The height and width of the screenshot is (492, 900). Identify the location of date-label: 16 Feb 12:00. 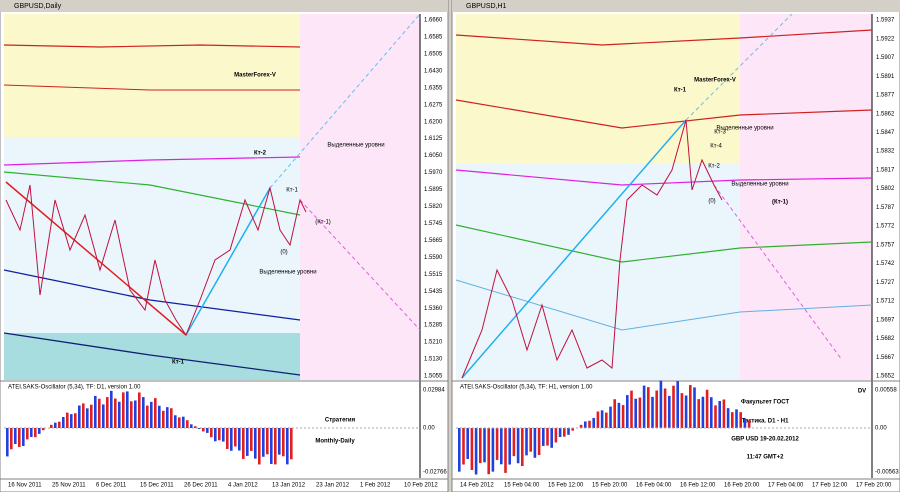
(698, 486).